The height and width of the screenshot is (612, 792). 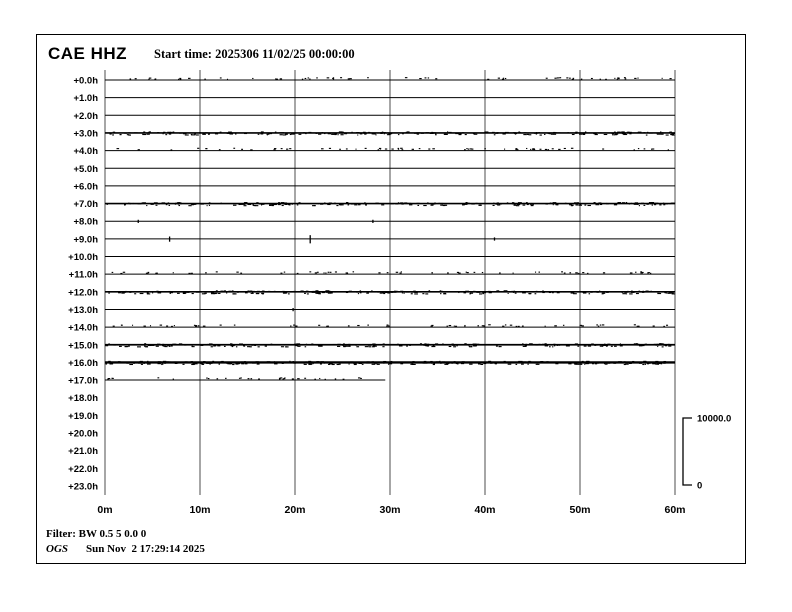 What do you see at coordinates (85, 222) in the screenshot?
I see `row-label: +8.0h` at bounding box center [85, 222].